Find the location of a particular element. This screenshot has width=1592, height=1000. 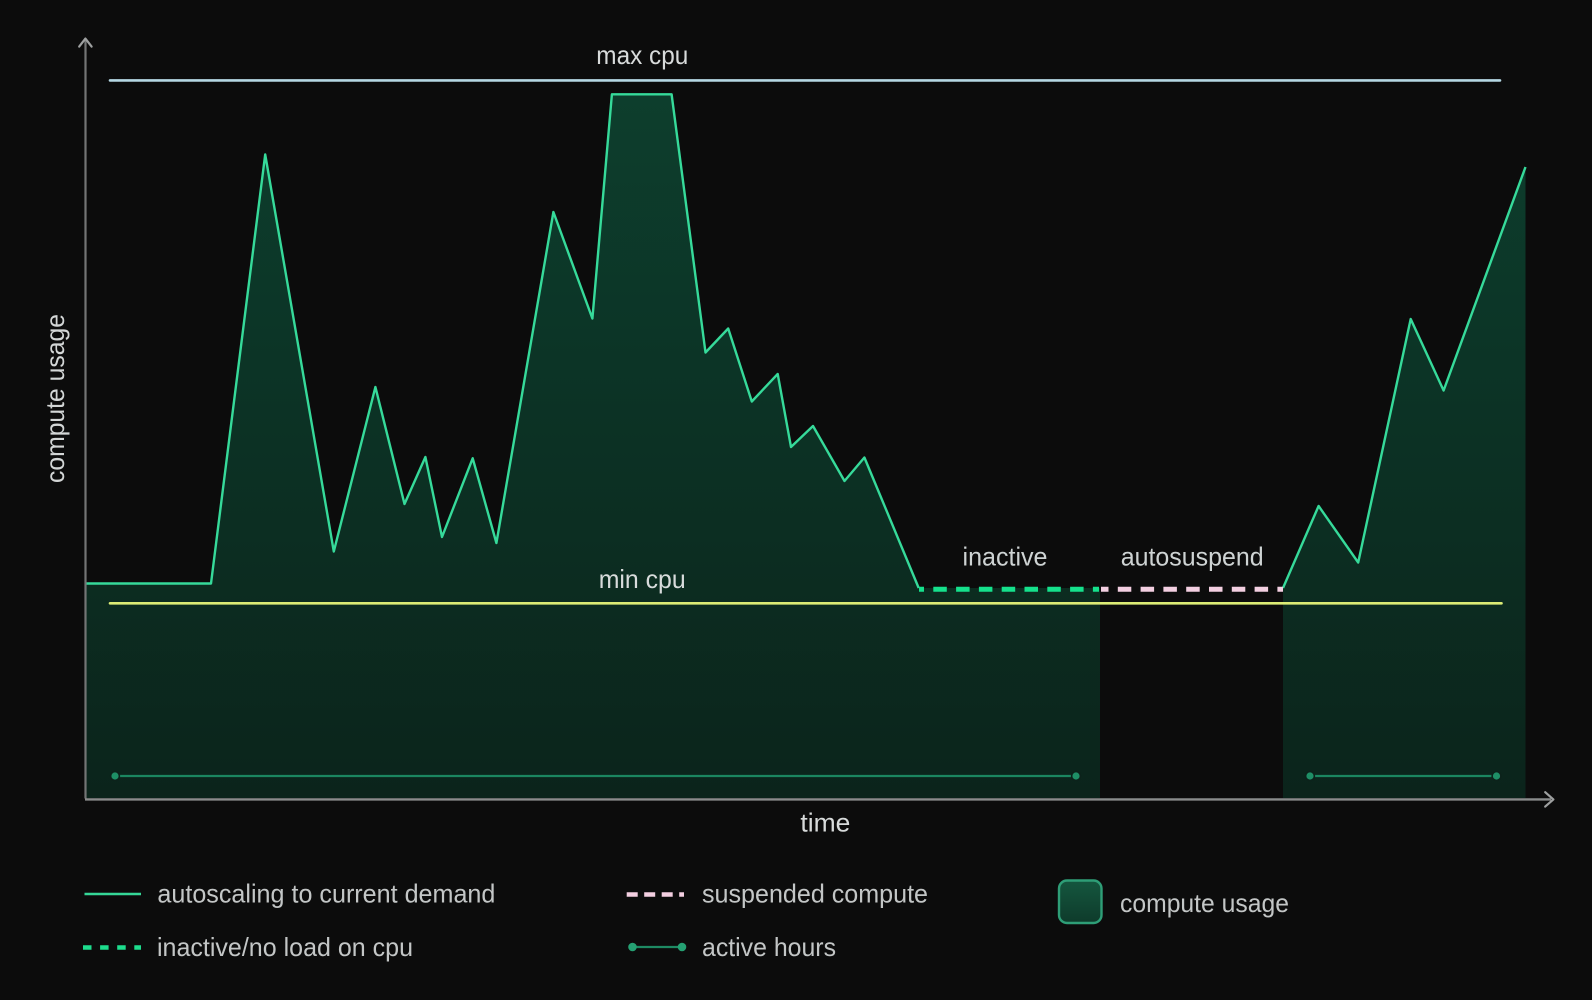

svg-text: inactive is located at coordinates (1005, 556).